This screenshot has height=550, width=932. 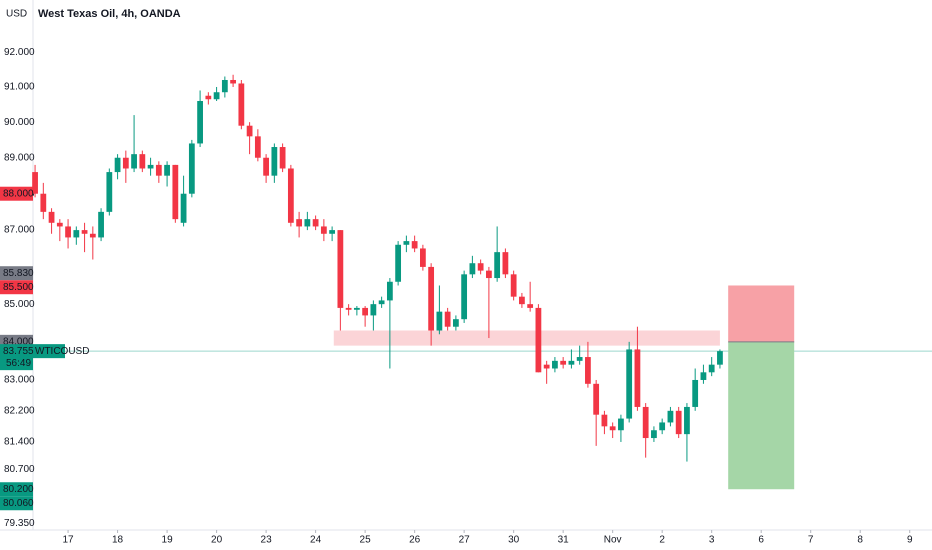 What do you see at coordinates (613, 540) in the screenshot?
I see `x-tick-label: Nov` at bounding box center [613, 540].